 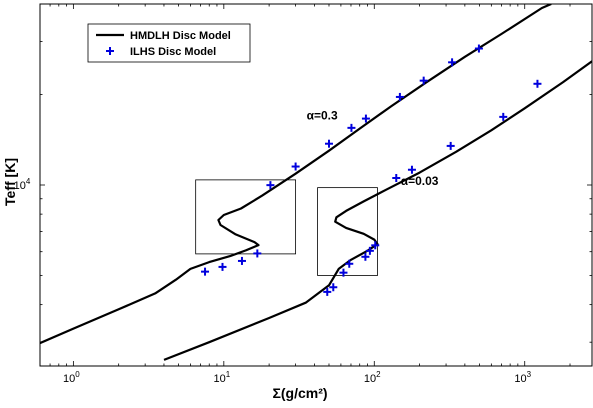 What do you see at coordinates (221, 377) in the screenshot?
I see `x-tick-label-1: 10¹` at bounding box center [221, 377].